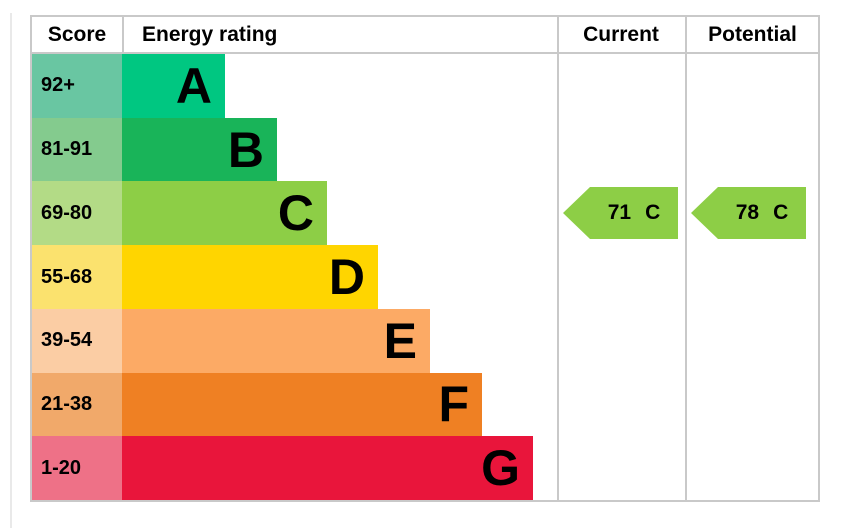 The height and width of the screenshot is (528, 864). I want to click on energy-band-bar: D, so click(250, 277).